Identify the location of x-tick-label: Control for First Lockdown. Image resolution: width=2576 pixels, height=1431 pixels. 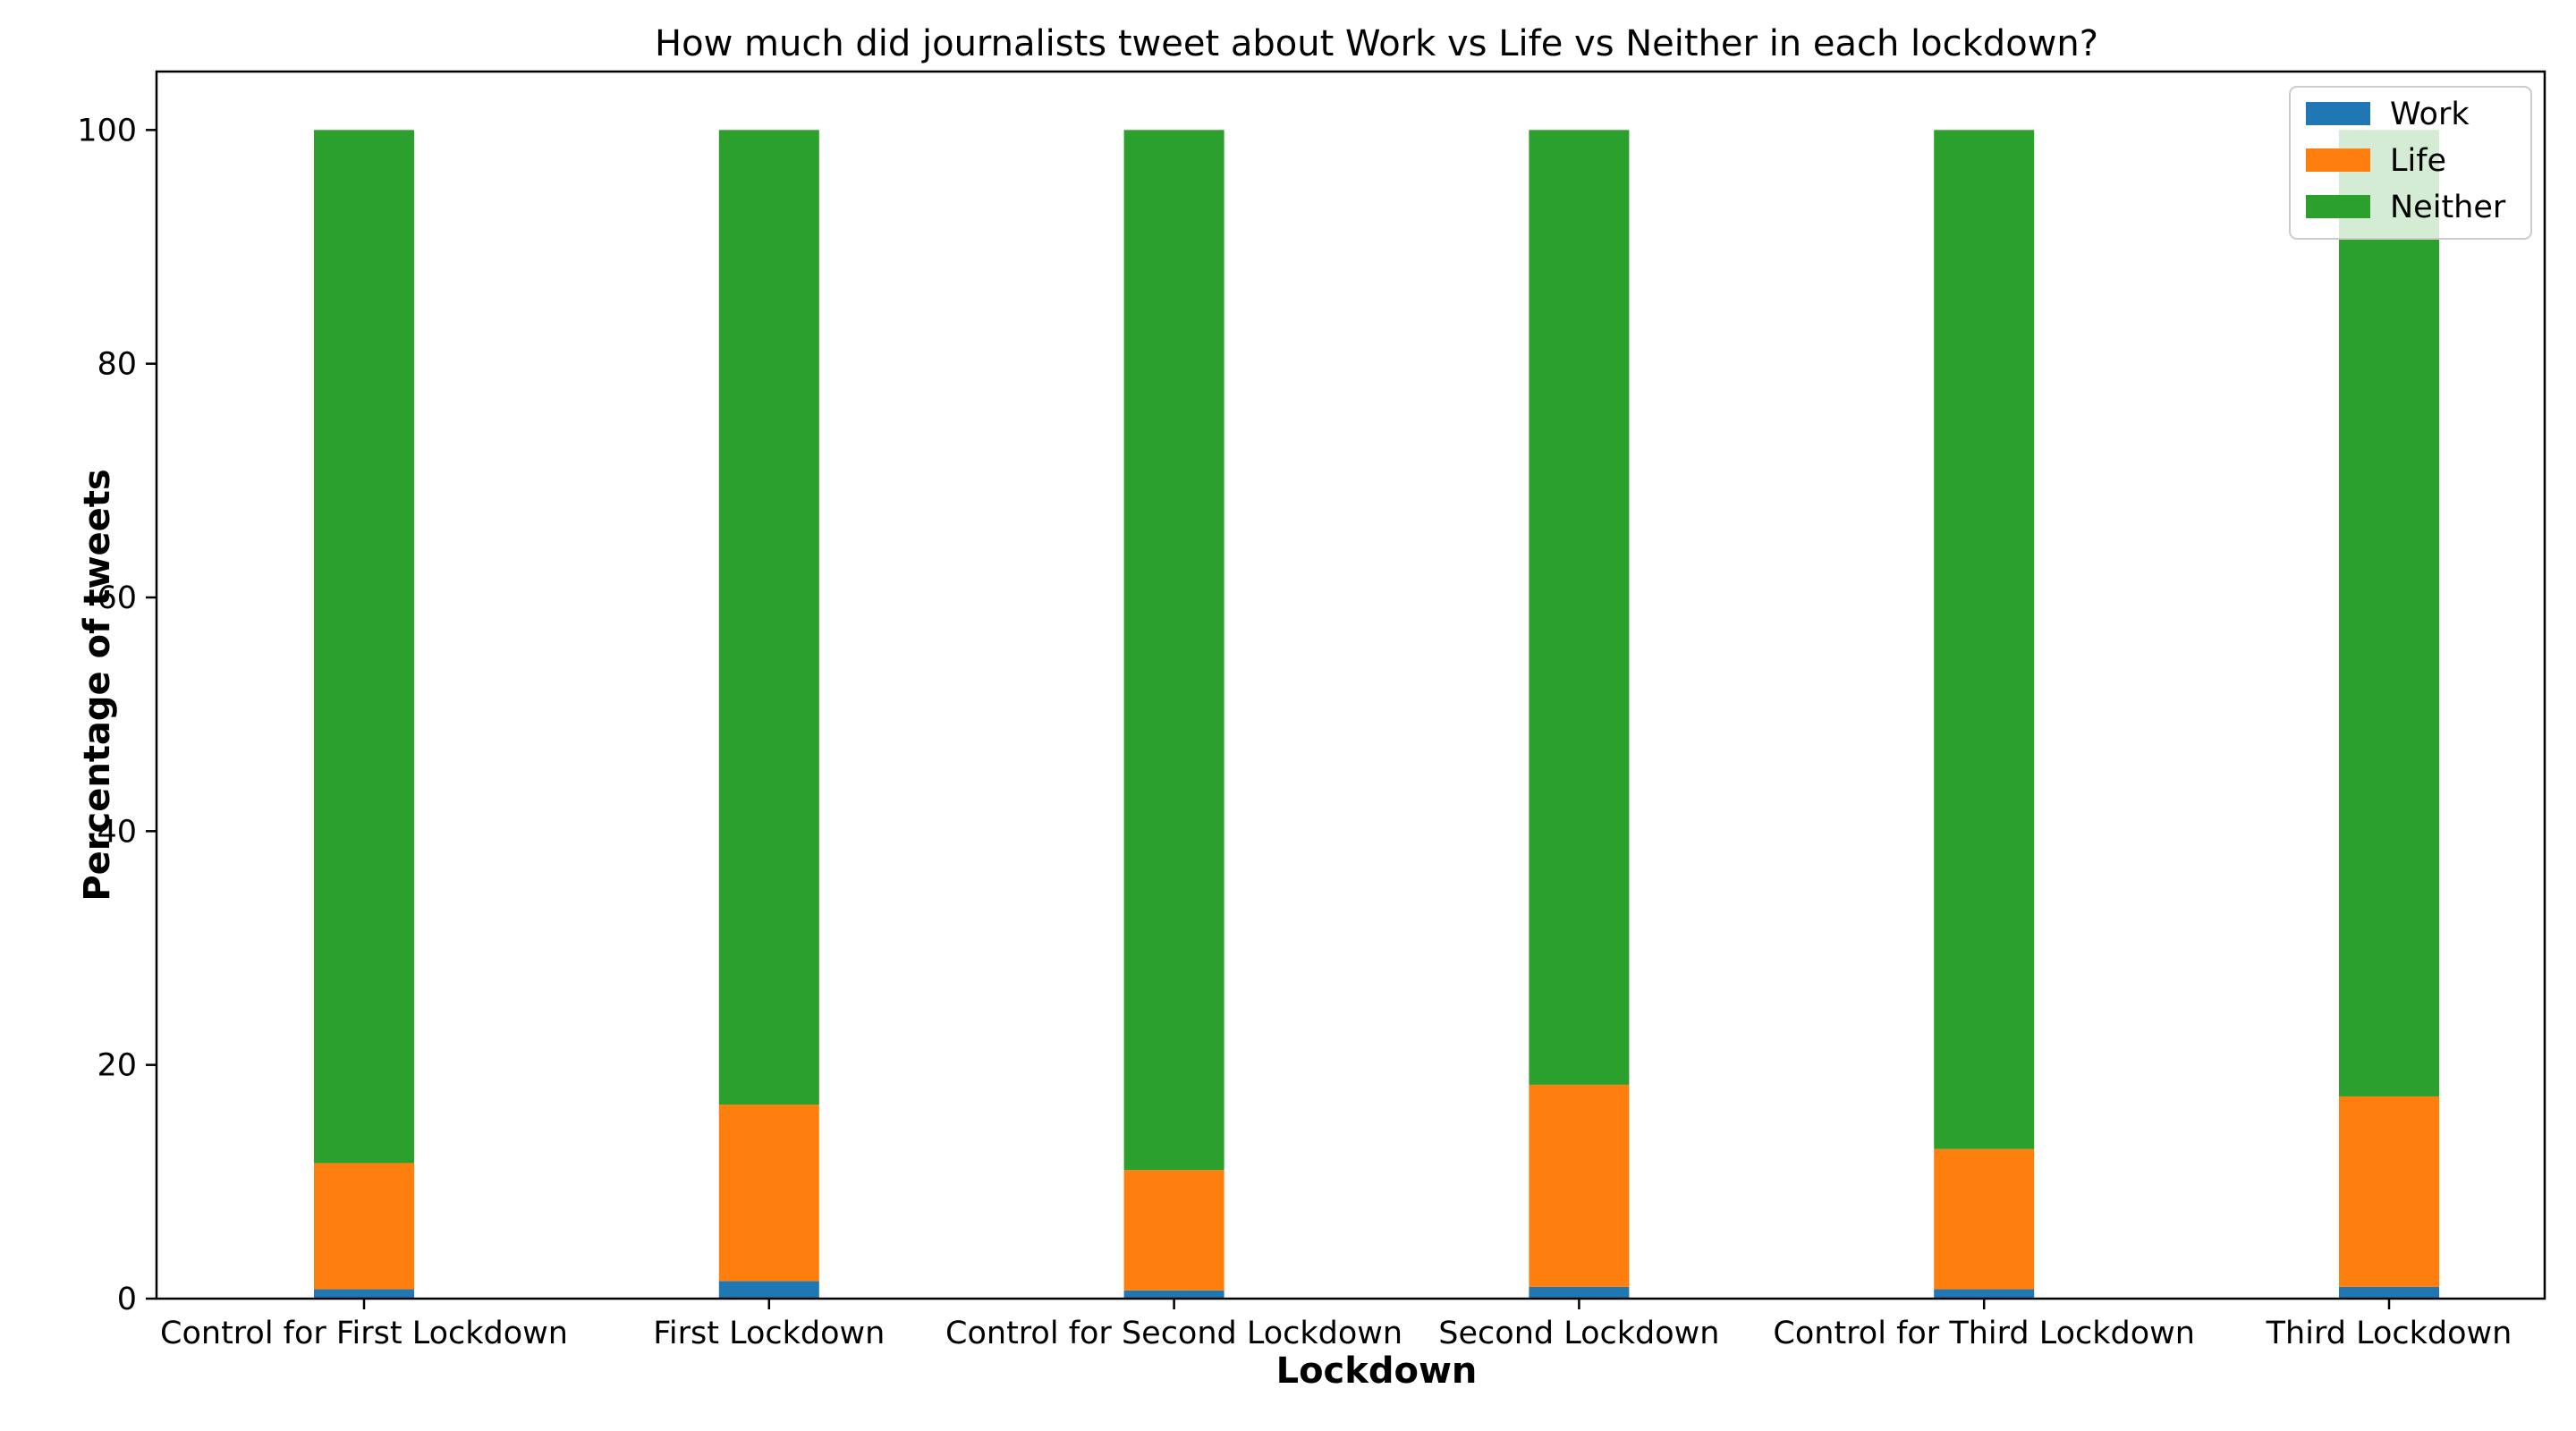
(364, 1334).